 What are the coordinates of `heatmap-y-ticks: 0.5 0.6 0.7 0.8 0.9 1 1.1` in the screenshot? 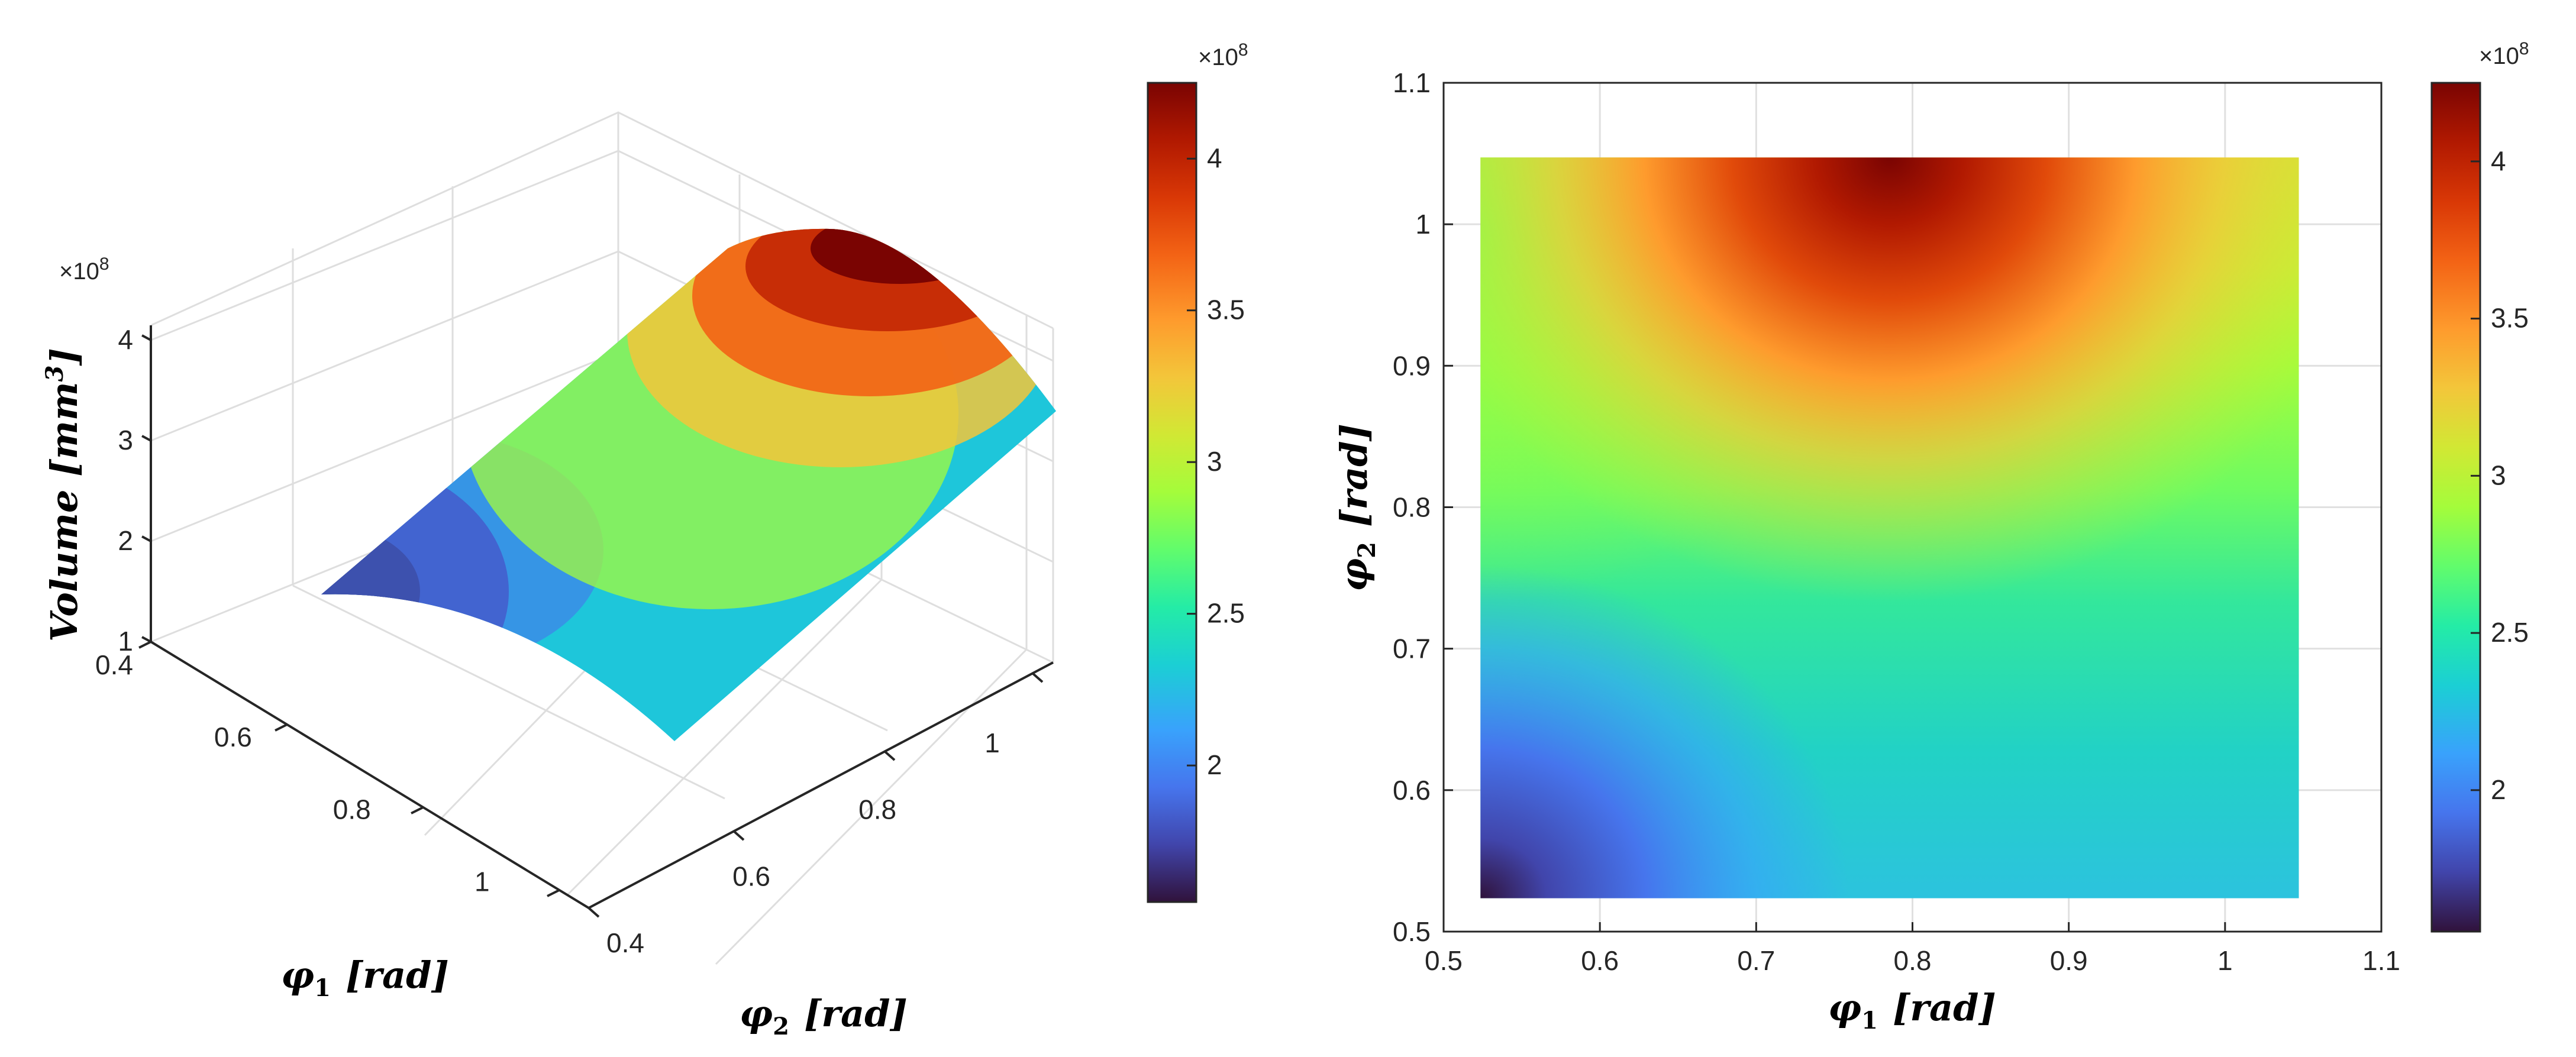 It's located at (1423, 507).